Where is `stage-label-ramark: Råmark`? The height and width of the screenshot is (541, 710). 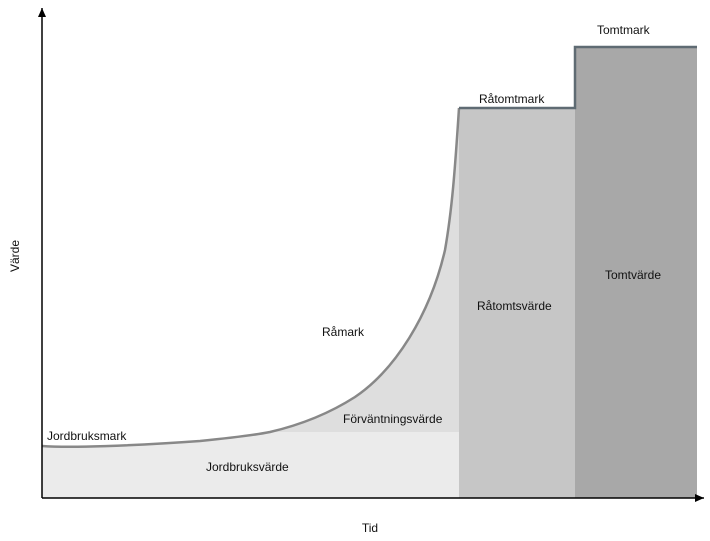
stage-label-ramark: Råmark is located at coordinates (343, 332).